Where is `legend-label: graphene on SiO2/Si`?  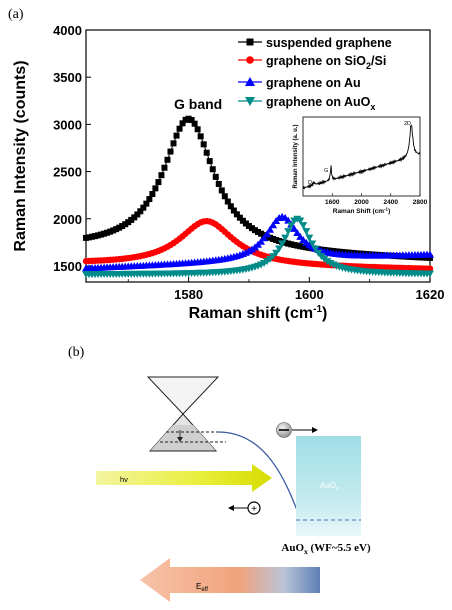
legend-label: graphene on SiO2/Si is located at coordinates (326, 62).